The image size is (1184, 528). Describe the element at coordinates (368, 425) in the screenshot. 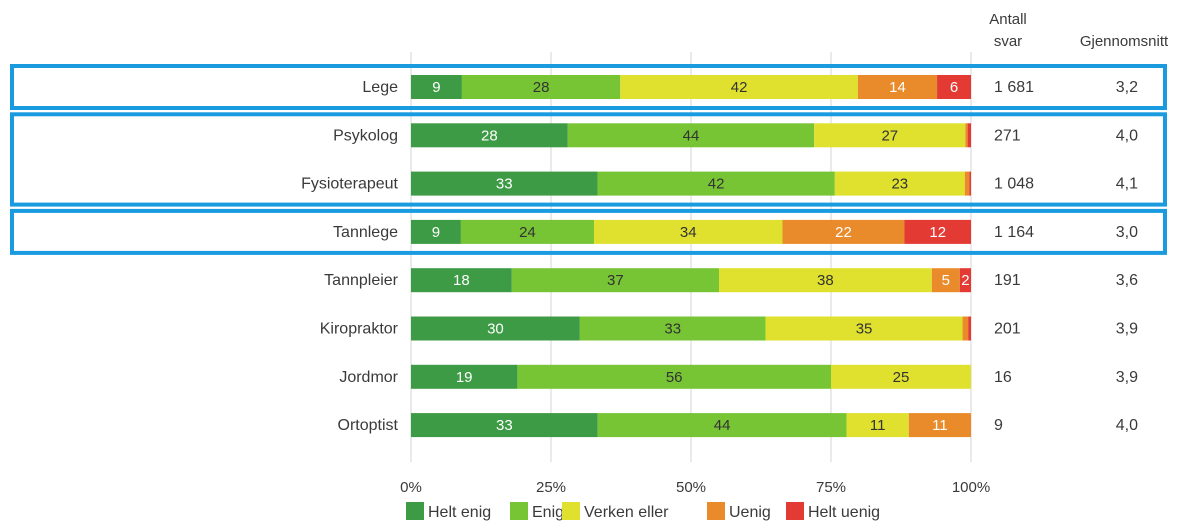

I see `category-label: Ortoptist` at that location.